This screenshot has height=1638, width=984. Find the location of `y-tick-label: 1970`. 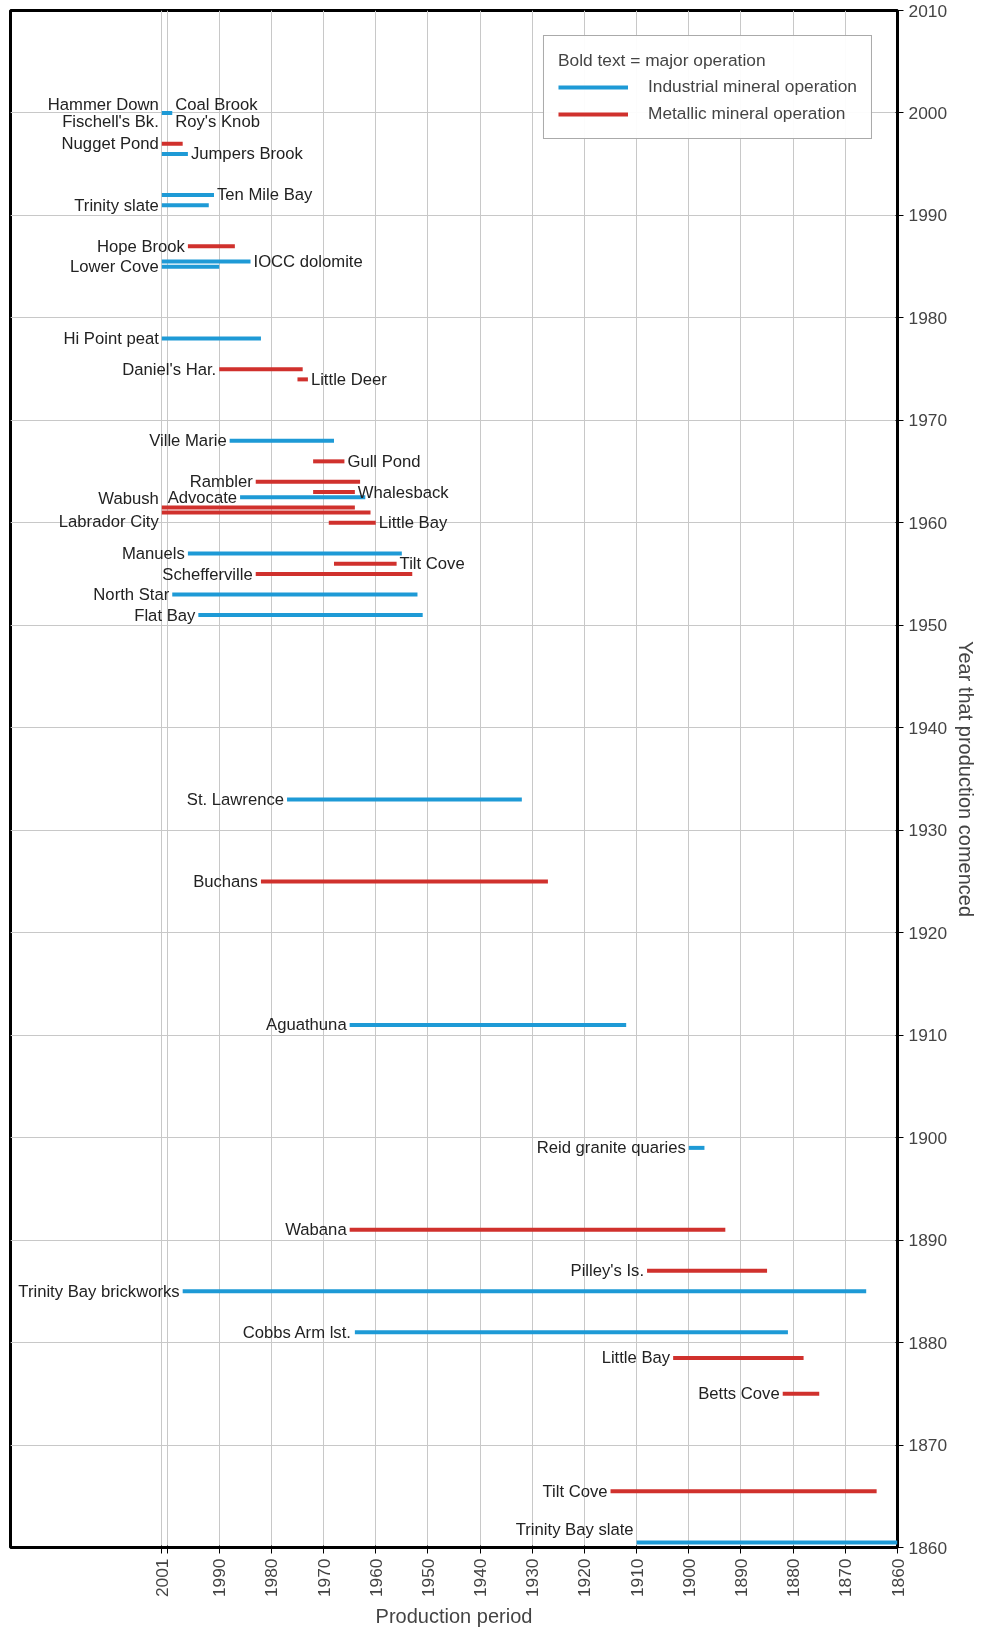

y-tick-label: 1970 is located at coordinates (928, 420).